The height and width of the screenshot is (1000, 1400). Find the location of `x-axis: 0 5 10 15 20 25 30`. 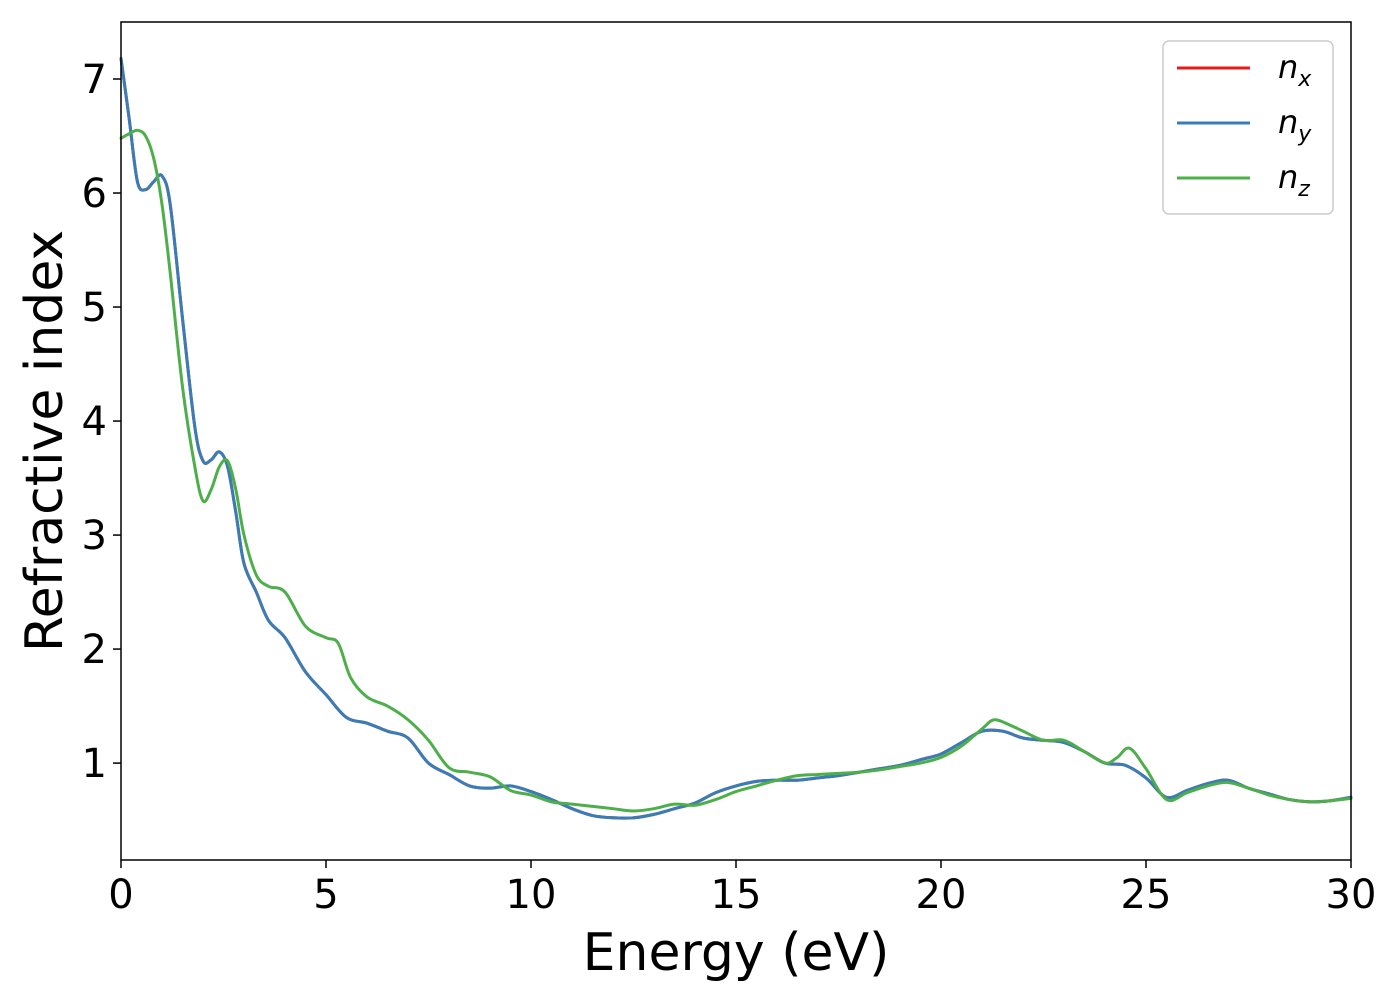

x-axis: 0 5 10 15 20 25 30 is located at coordinates (742, 889).